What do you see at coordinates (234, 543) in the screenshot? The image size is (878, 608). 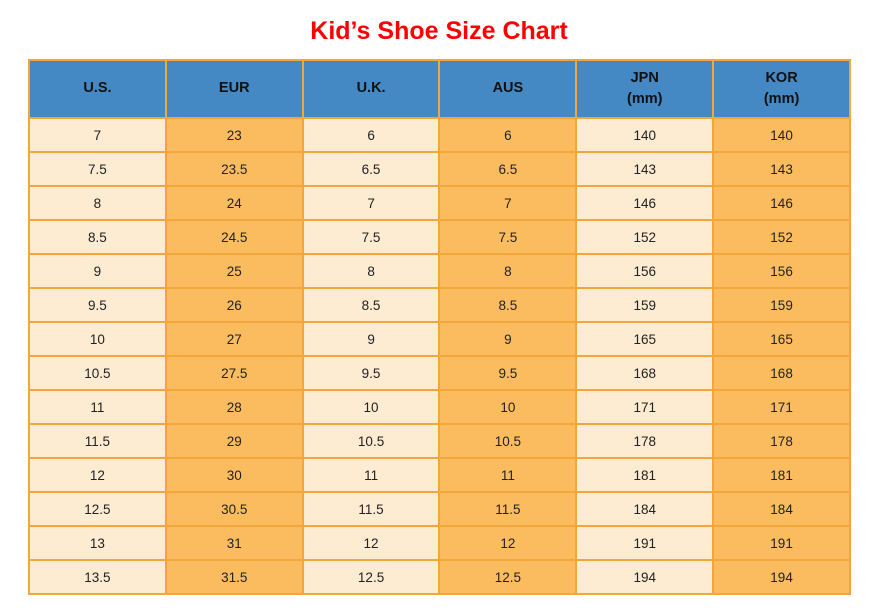 I see `table-cell: 31` at bounding box center [234, 543].